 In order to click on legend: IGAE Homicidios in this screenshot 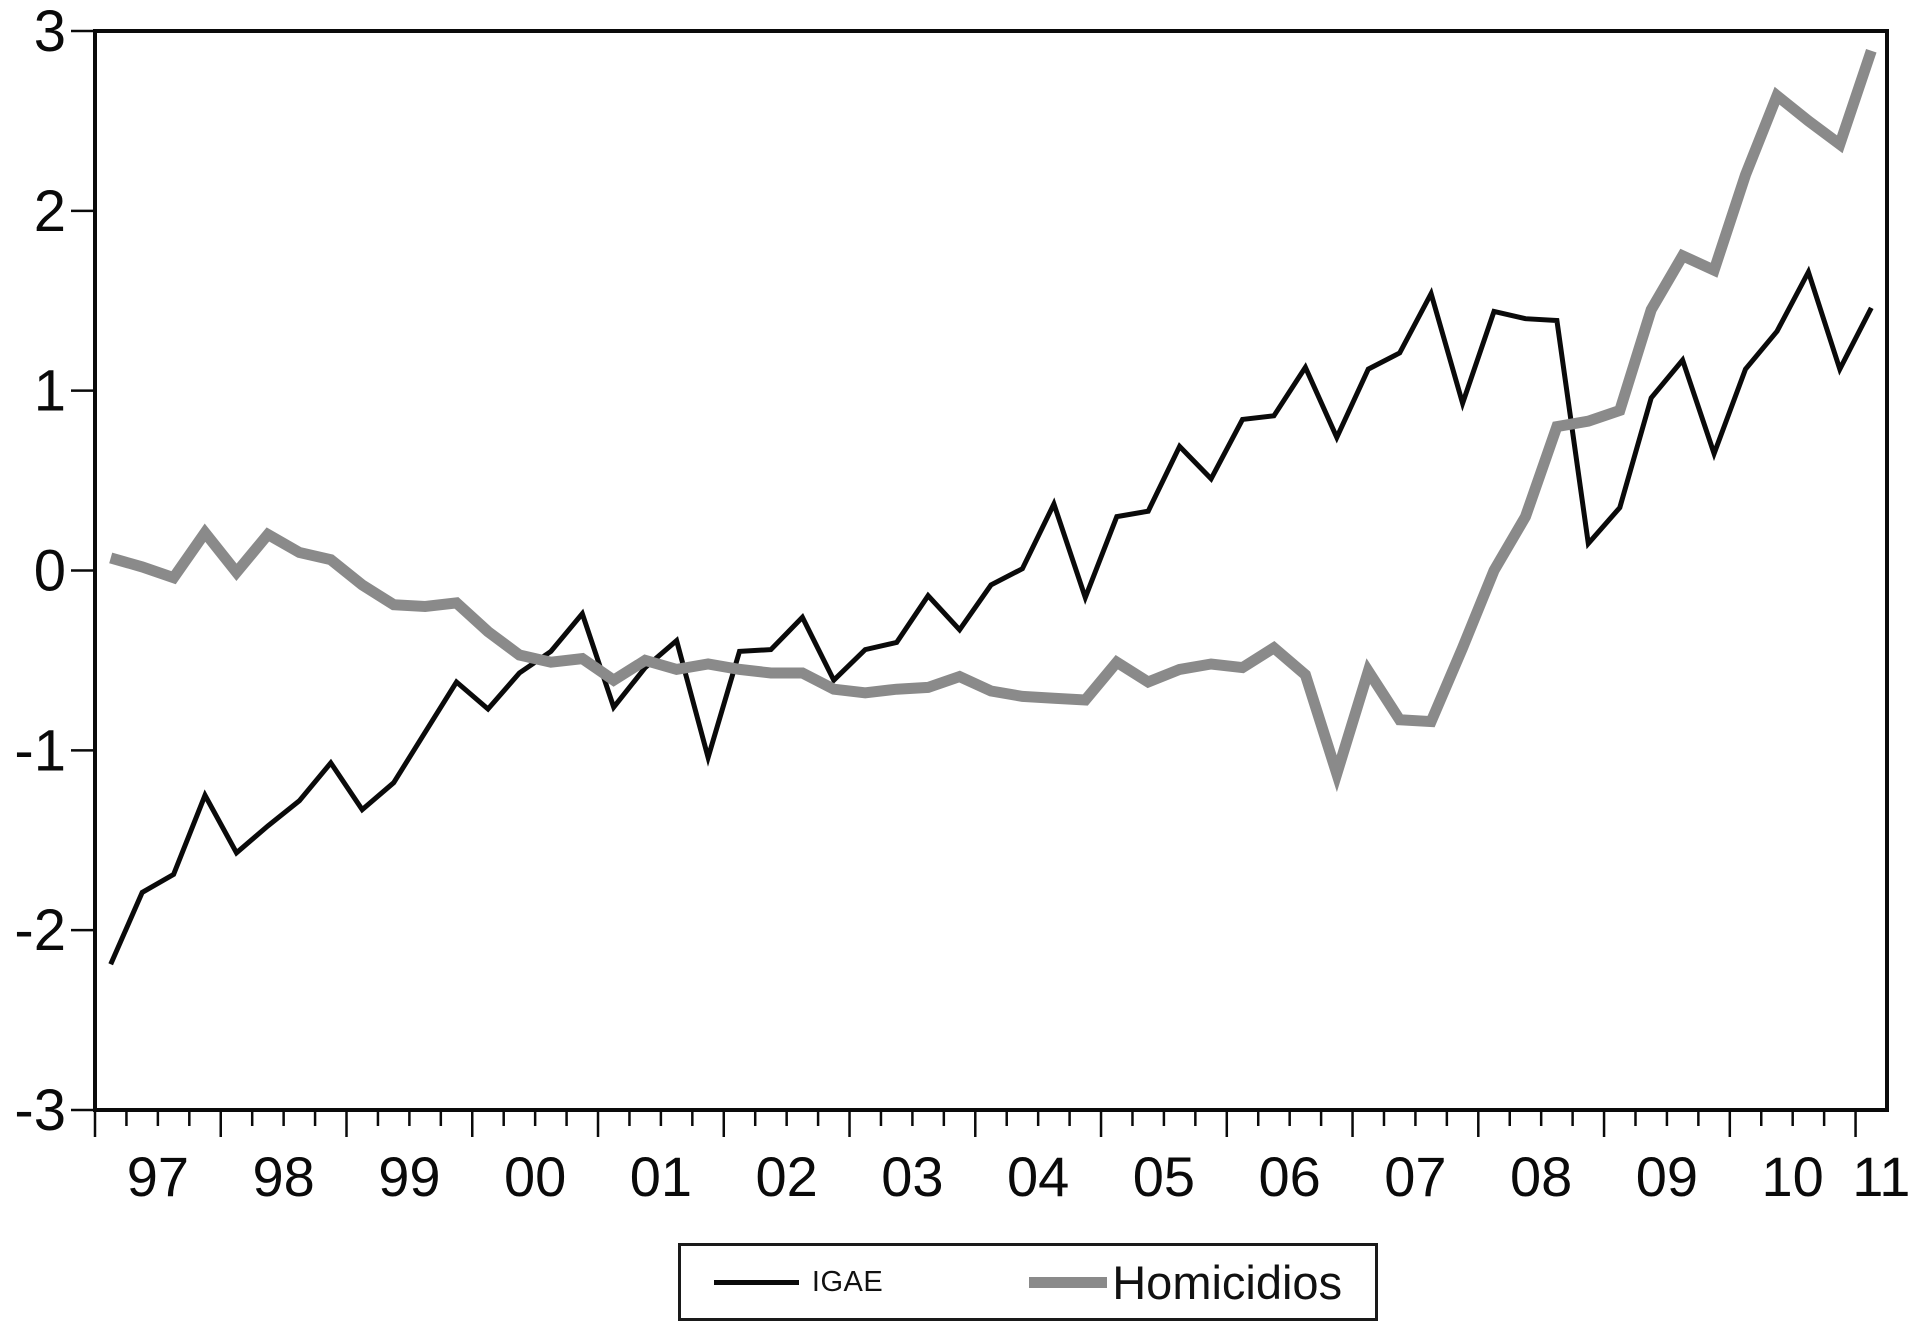, I will do `click(1028, 1282)`.